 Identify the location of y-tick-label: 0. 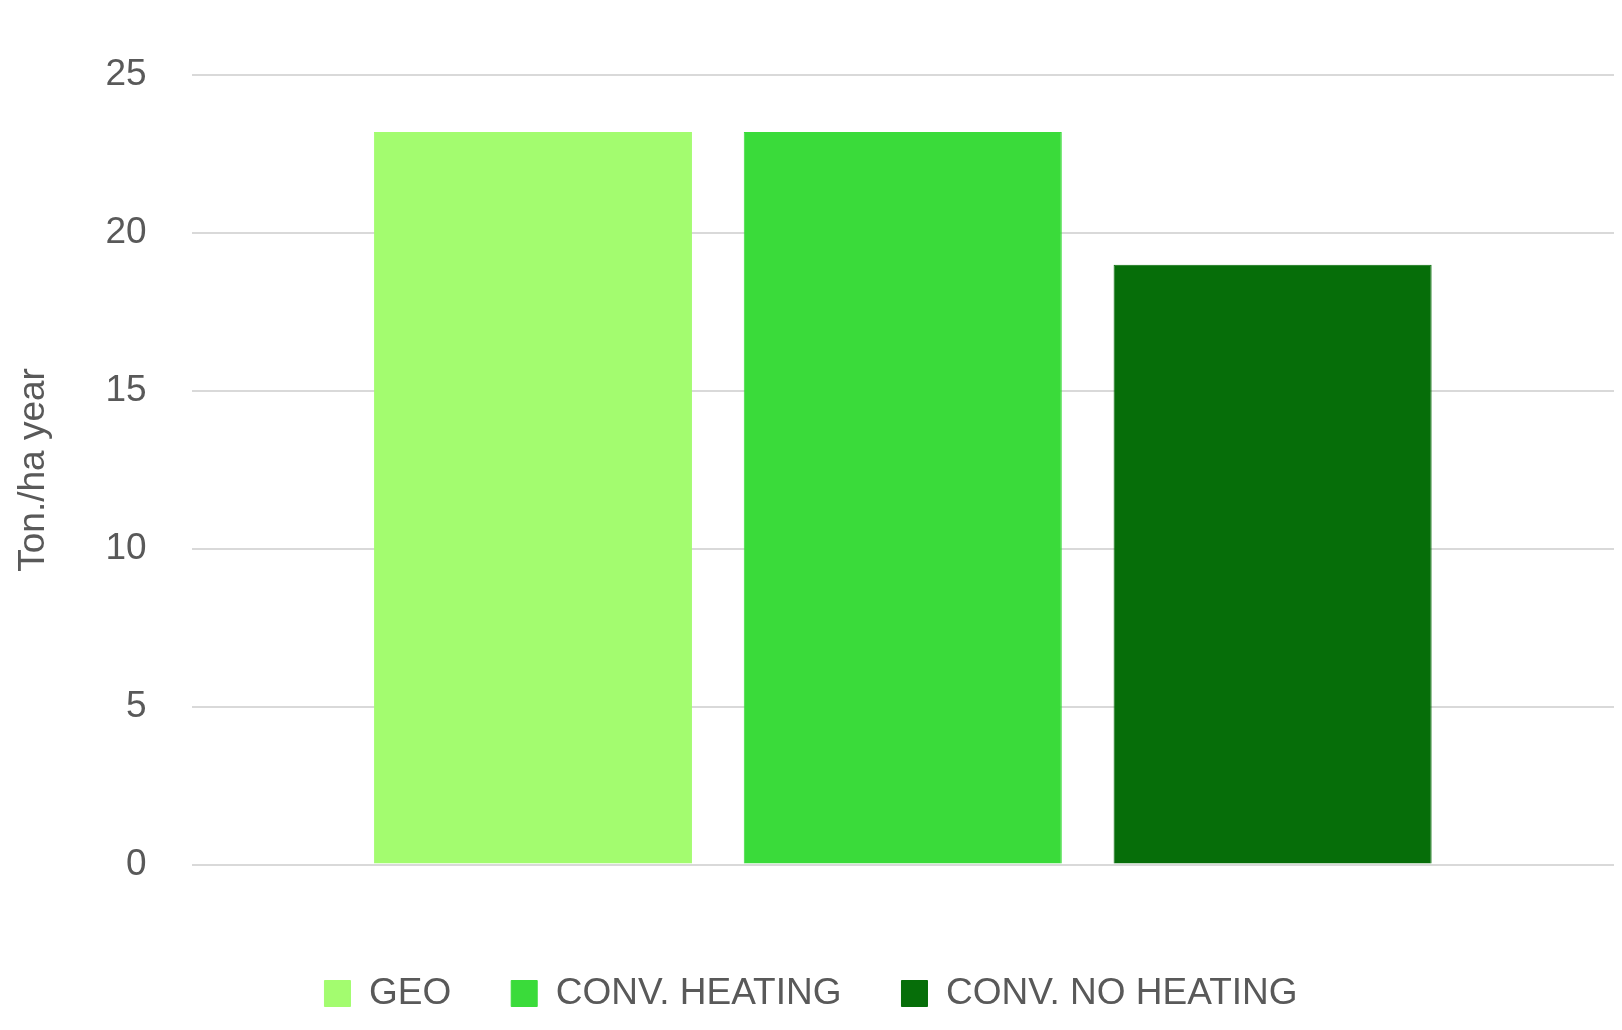
(136, 862).